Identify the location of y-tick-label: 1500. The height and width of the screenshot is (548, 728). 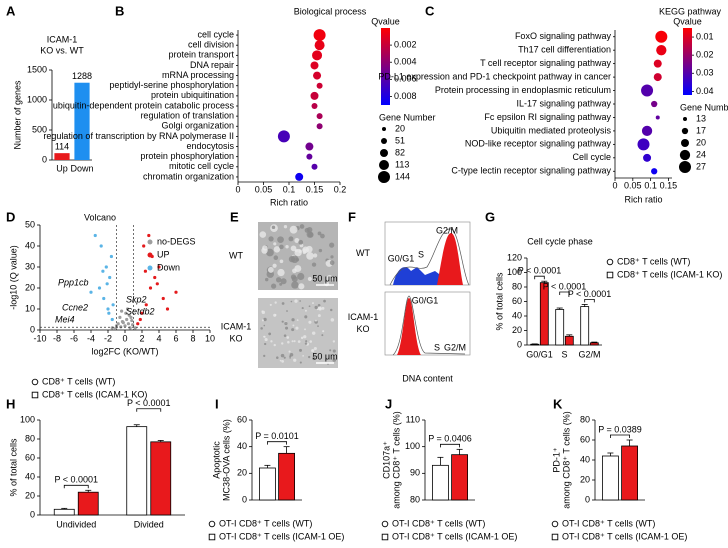
(37, 69).